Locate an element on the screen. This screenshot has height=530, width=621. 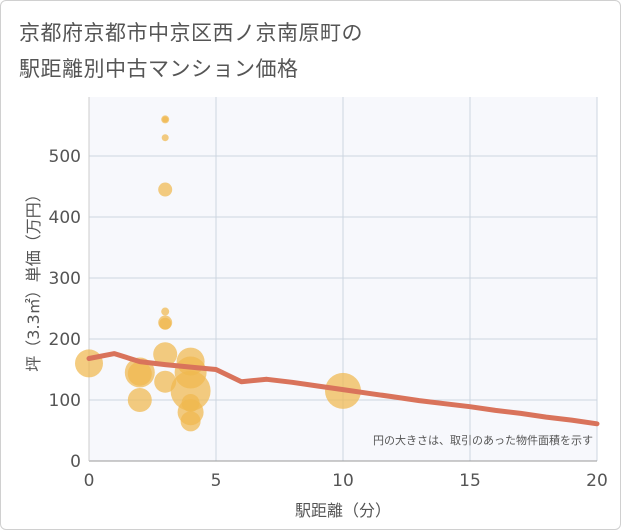
y-tick-label-0: 0 is located at coordinates (75, 462).